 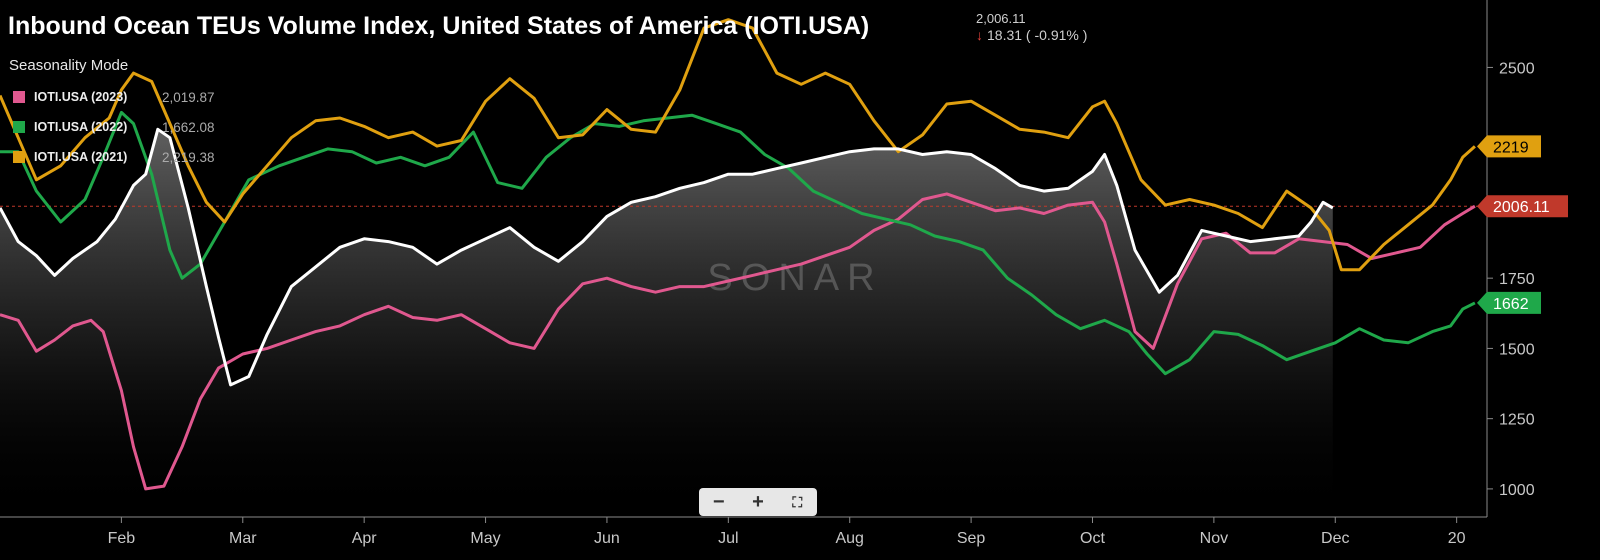 I want to click on legend-item-2022: IOTI.USA (2022) 1,662.08, so click(x=114, y=127).